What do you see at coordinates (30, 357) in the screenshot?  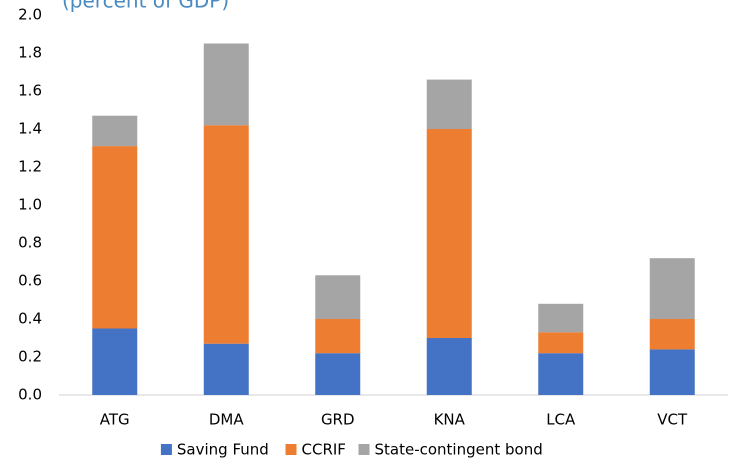 I see `y-tick-label: 0.2` at bounding box center [30, 357].